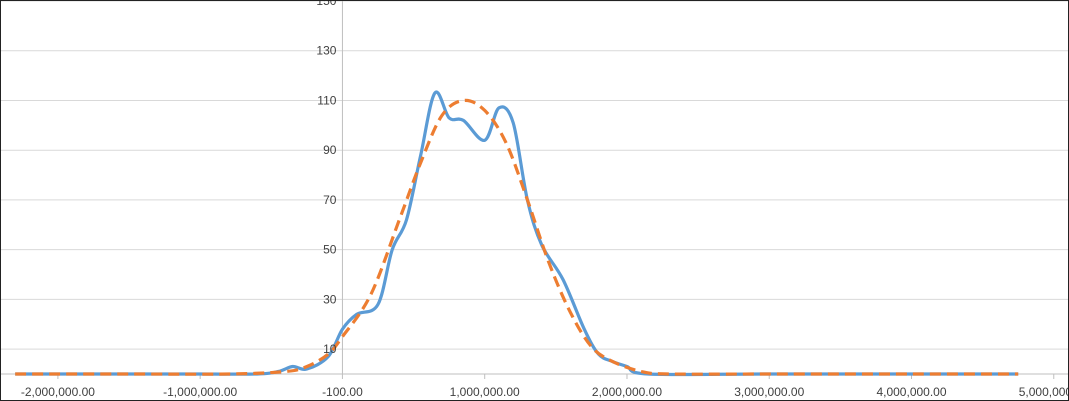  I want to click on y-tick-label: 150, so click(326, 4).